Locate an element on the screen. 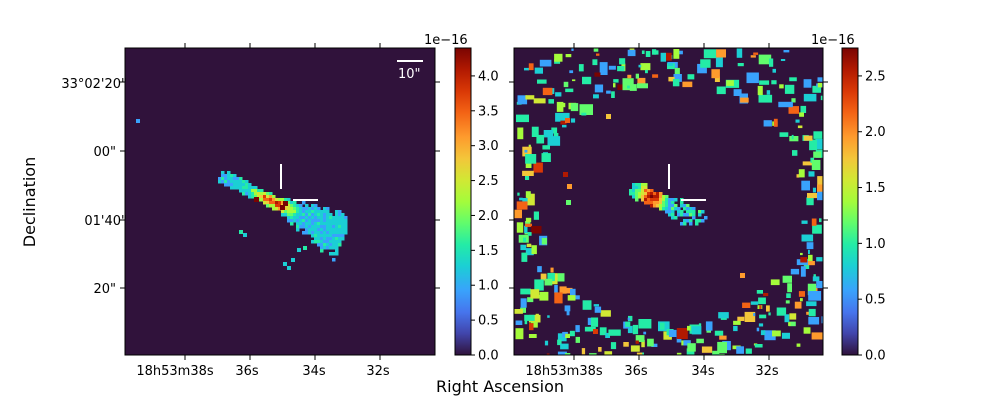 This screenshot has height=400, width=1000. colorbar-tick-label: 0.0 is located at coordinates (488, 356).